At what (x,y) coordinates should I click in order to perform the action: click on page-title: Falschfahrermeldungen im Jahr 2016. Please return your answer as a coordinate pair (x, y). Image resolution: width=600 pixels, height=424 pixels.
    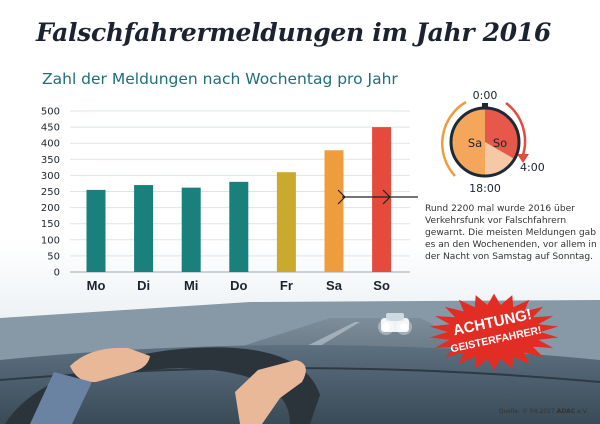
    Looking at the image, I should click on (293, 32).